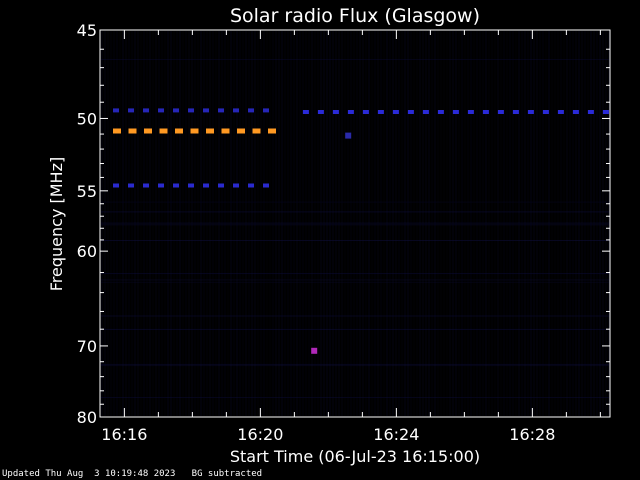 Image resolution: width=640 pixels, height=480 pixels. I want to click on x-tick-label: 16:20, so click(260, 434).